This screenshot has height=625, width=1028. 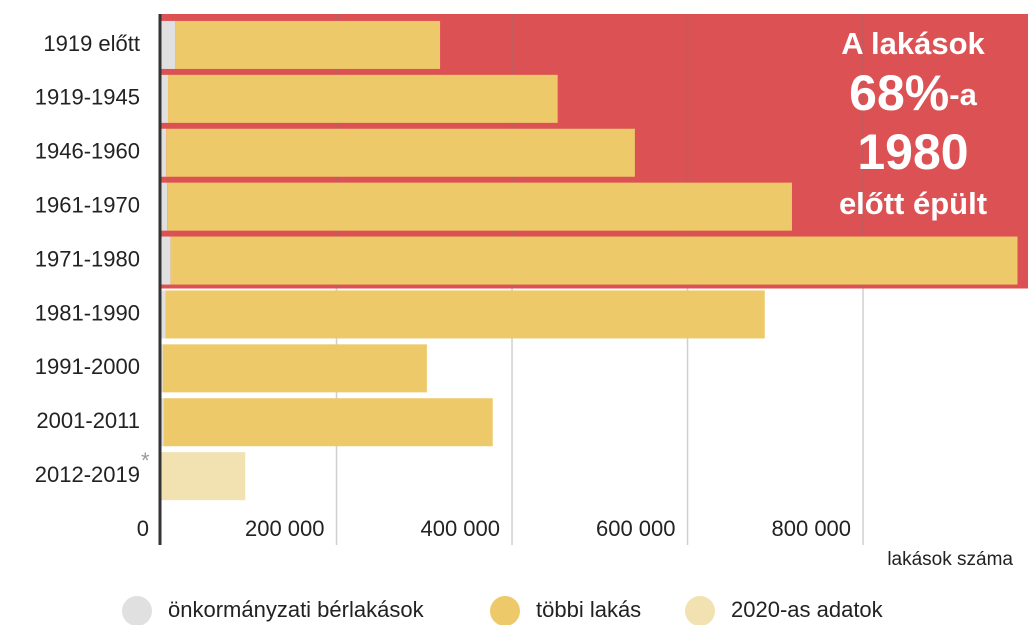 I want to click on y-tick-label: 1991-2000, so click(x=87, y=366).